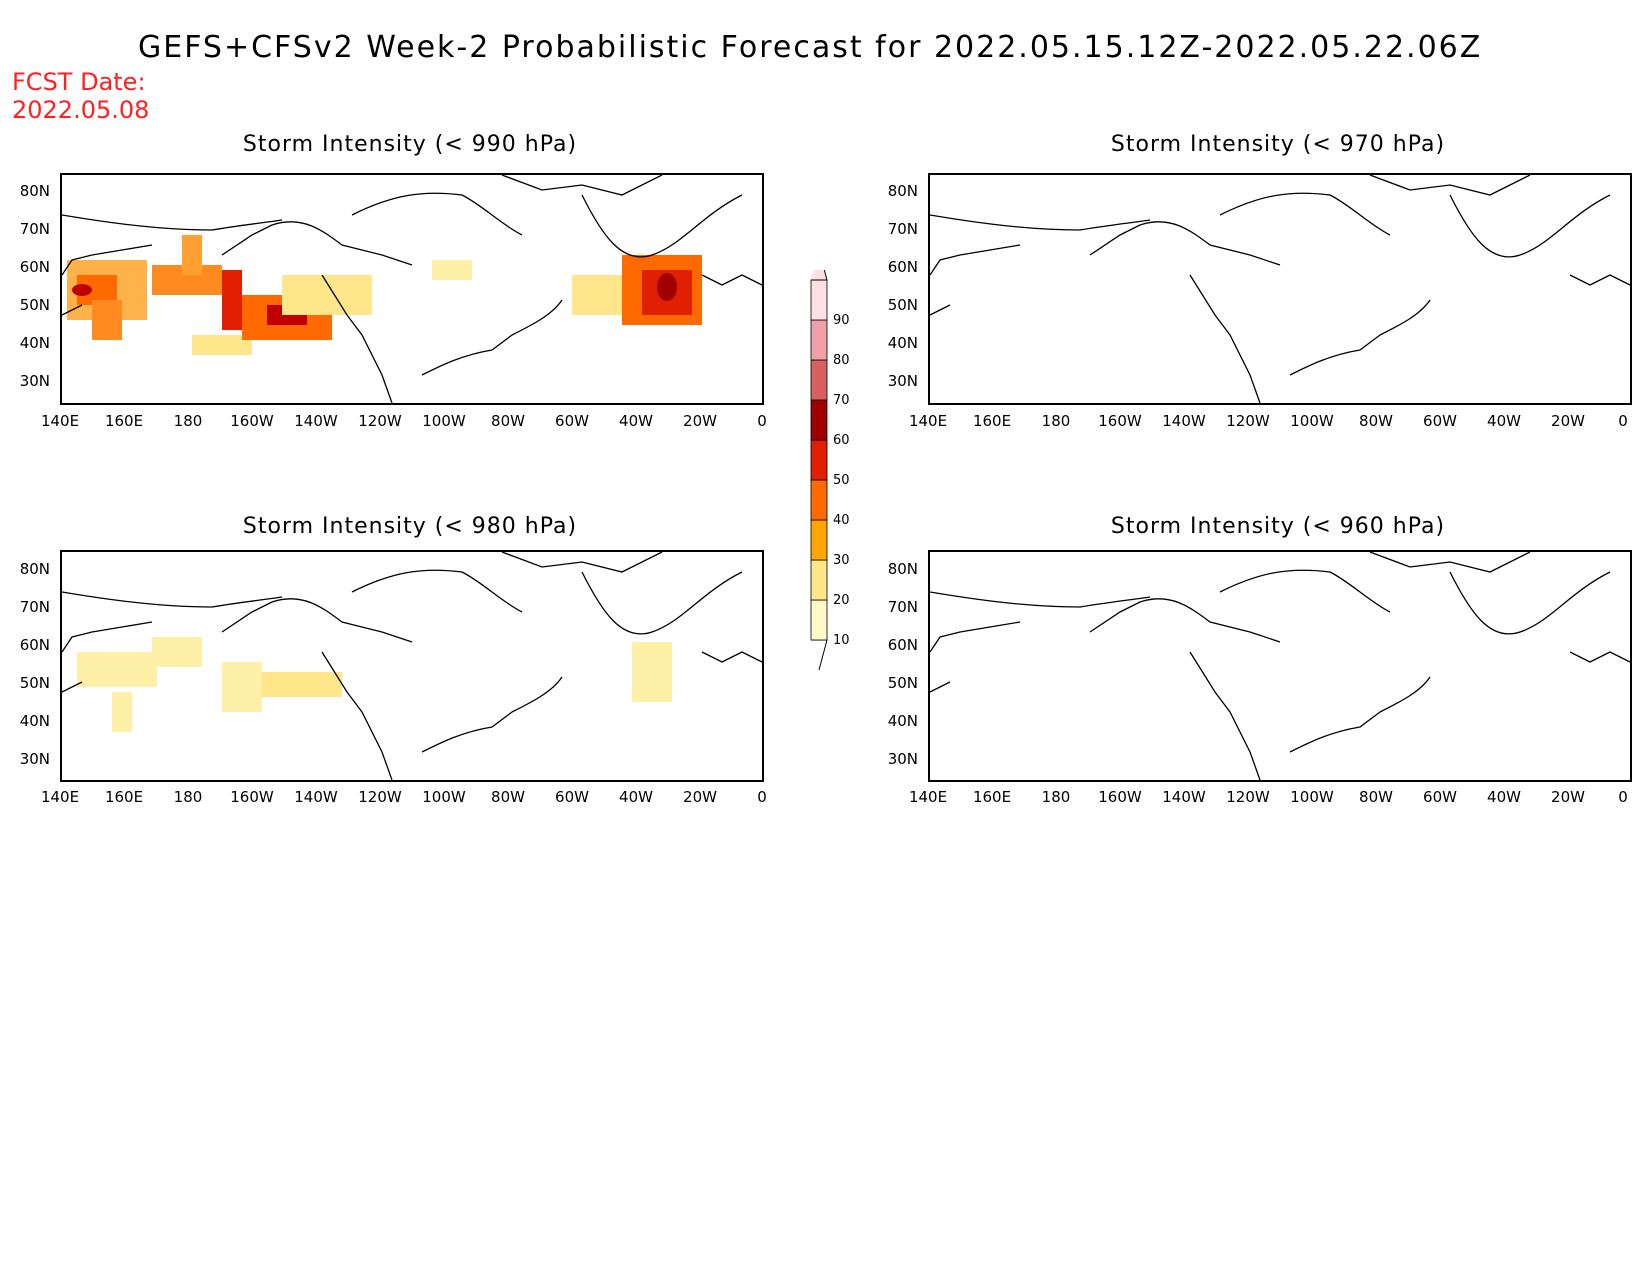 This screenshot has height=1275, width=1650. I want to click on colorbar-label: 30, so click(841, 560).